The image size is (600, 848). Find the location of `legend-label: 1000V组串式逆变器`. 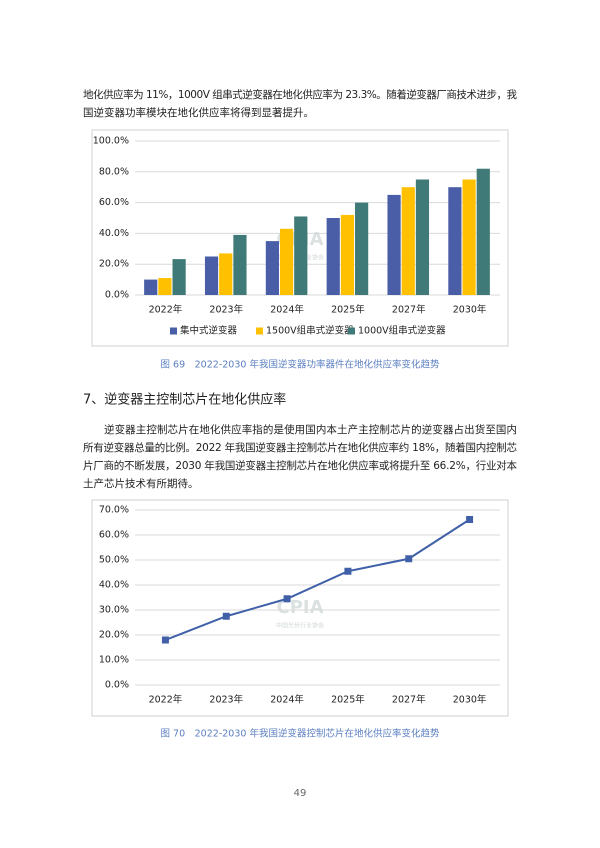

legend-label: 1000V组串式逆变器 is located at coordinates (402, 331).